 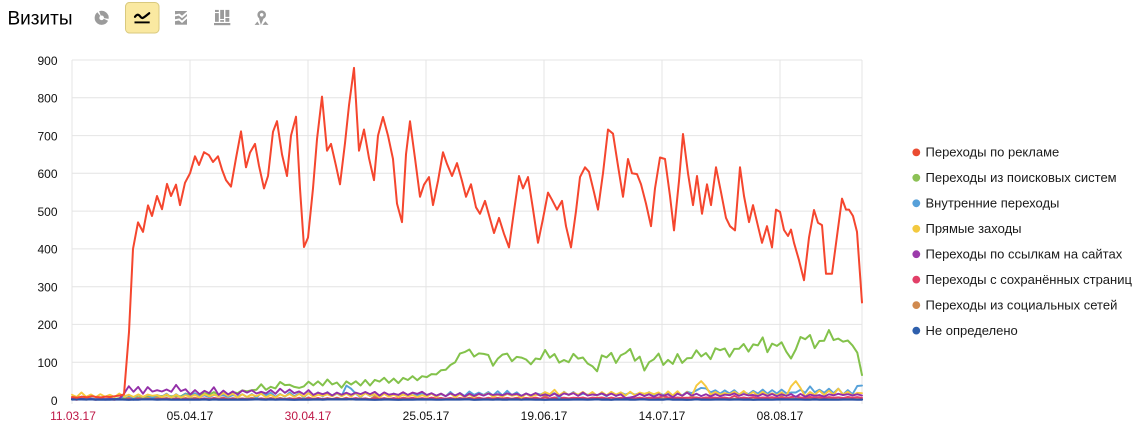 What do you see at coordinates (73, 416) in the screenshot?
I see `svg-text: 11.03.17` at bounding box center [73, 416].